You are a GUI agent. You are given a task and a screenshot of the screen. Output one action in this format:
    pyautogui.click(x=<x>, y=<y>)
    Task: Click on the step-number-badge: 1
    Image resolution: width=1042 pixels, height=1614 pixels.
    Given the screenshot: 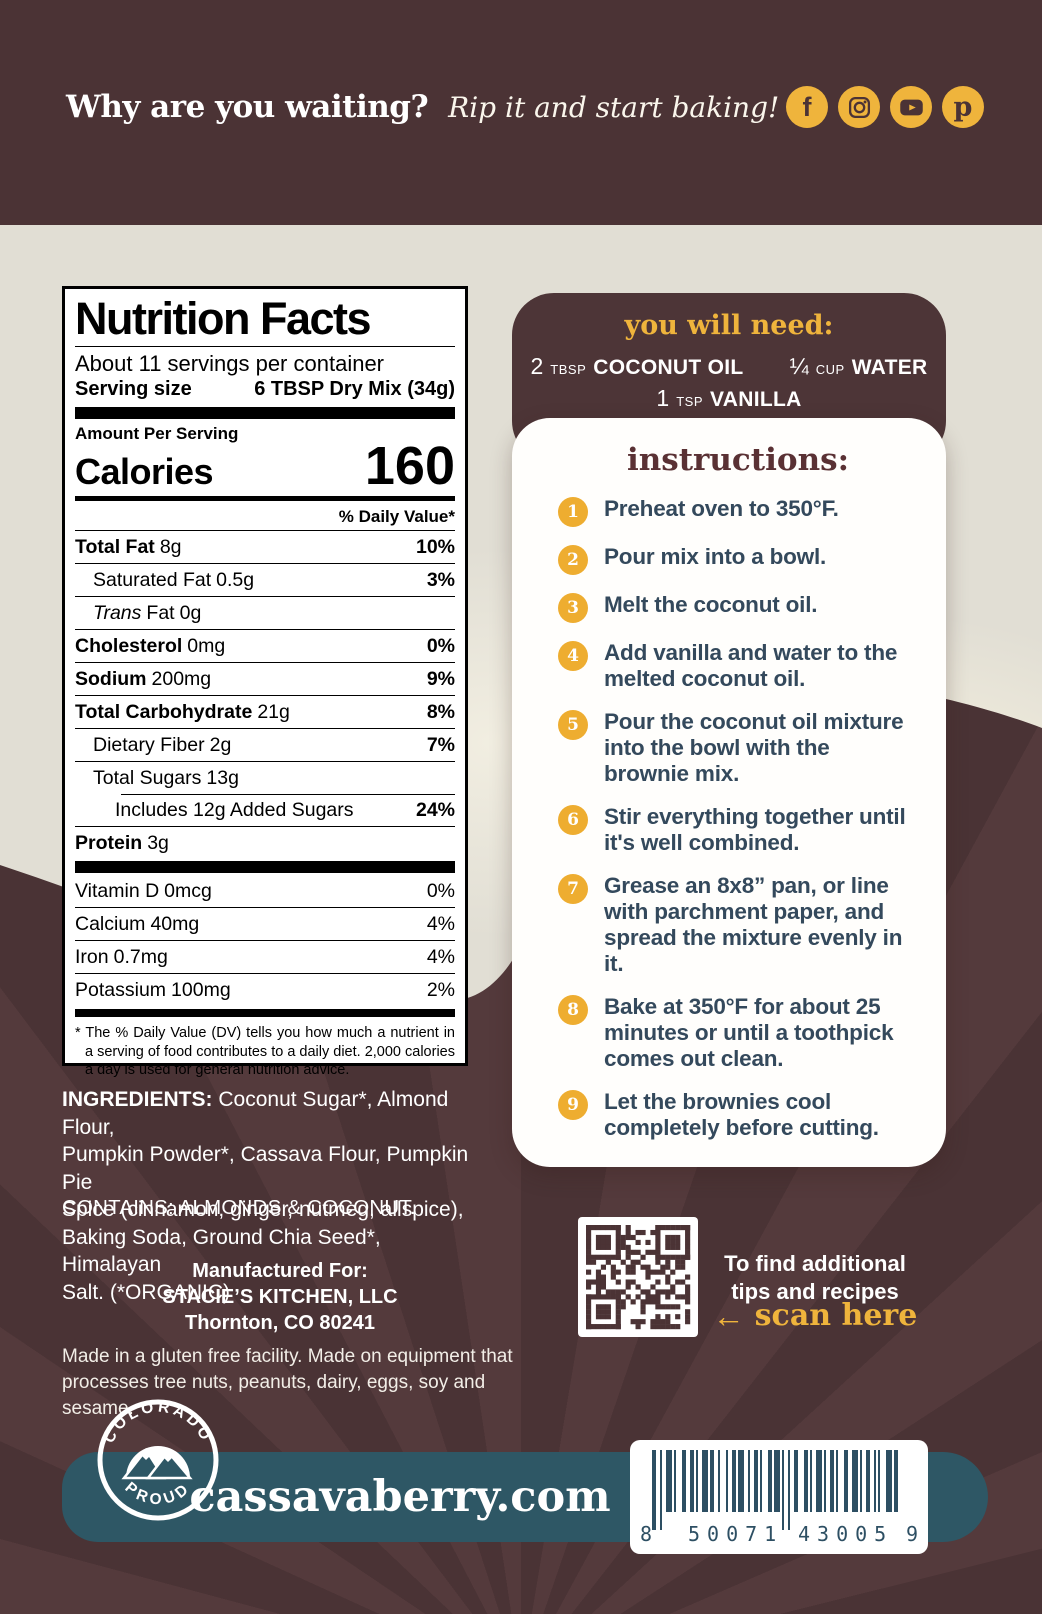 What is the action you would take?
    pyautogui.click(x=573, y=512)
    